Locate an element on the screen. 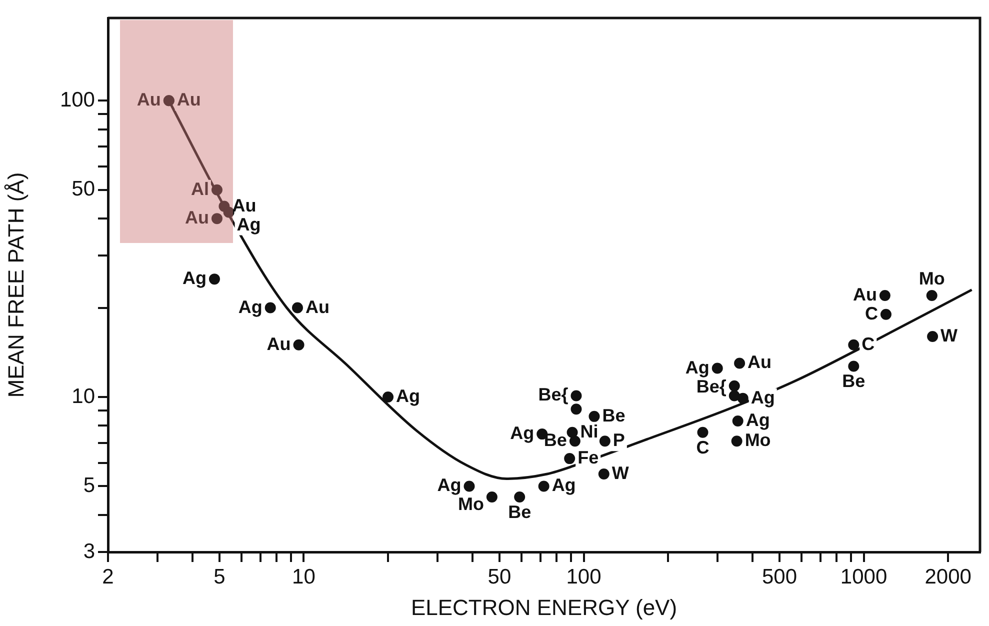  x-tick-label: 10 is located at coordinates (304, 576).